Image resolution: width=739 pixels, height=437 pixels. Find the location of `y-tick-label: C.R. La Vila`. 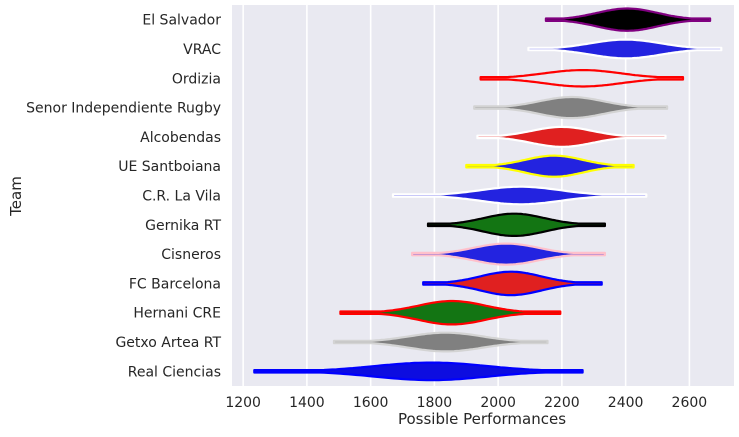

y-tick-label: C.R. La Vila is located at coordinates (181, 197).